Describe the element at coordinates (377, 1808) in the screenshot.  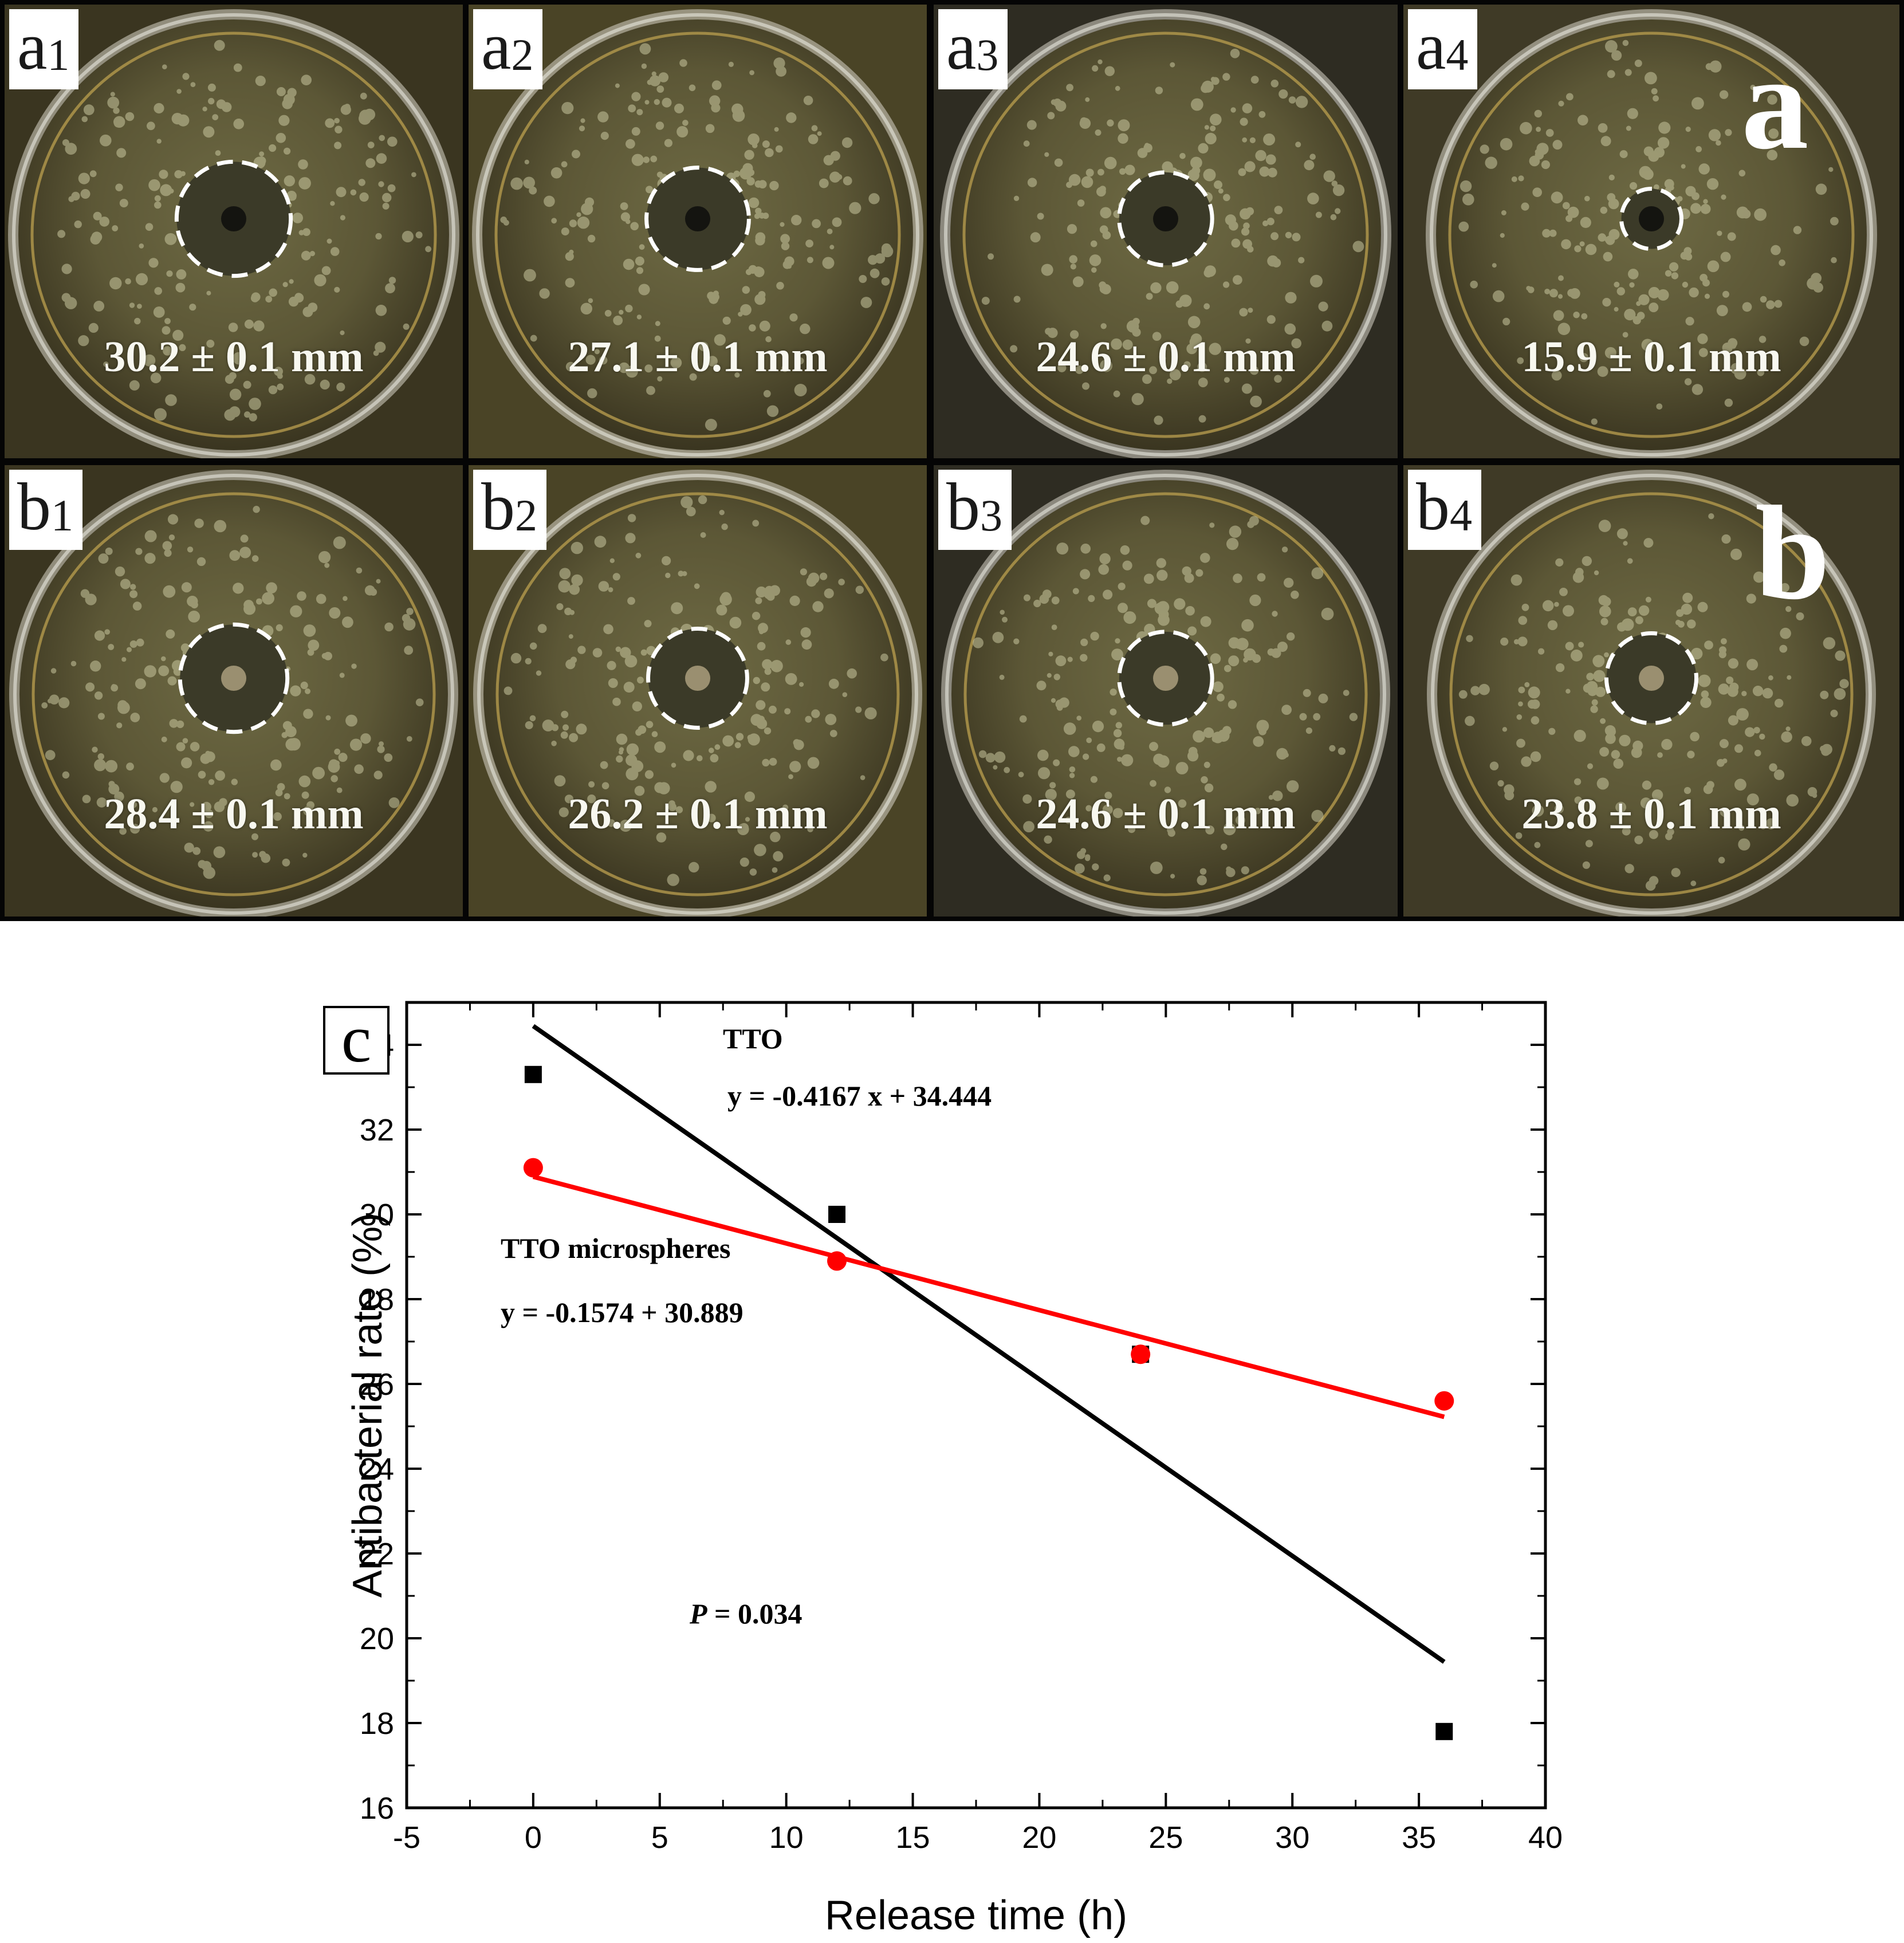
I see `y-tick-label: 16` at that location.